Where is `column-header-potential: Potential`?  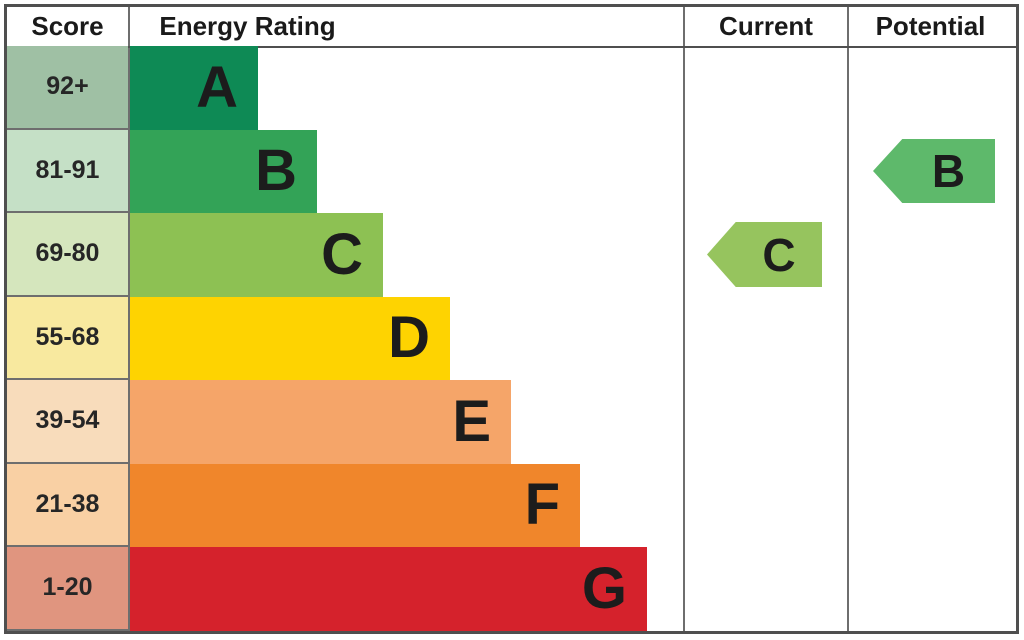
column-header-potential: Potential is located at coordinates (930, 26).